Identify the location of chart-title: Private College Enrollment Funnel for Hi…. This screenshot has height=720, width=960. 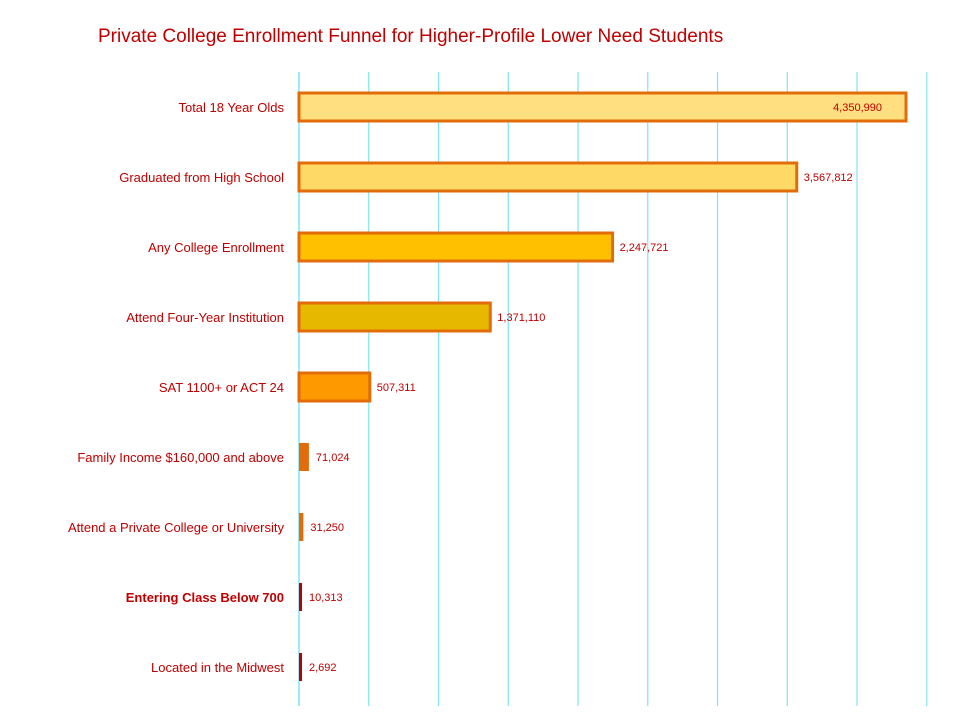
(411, 36).